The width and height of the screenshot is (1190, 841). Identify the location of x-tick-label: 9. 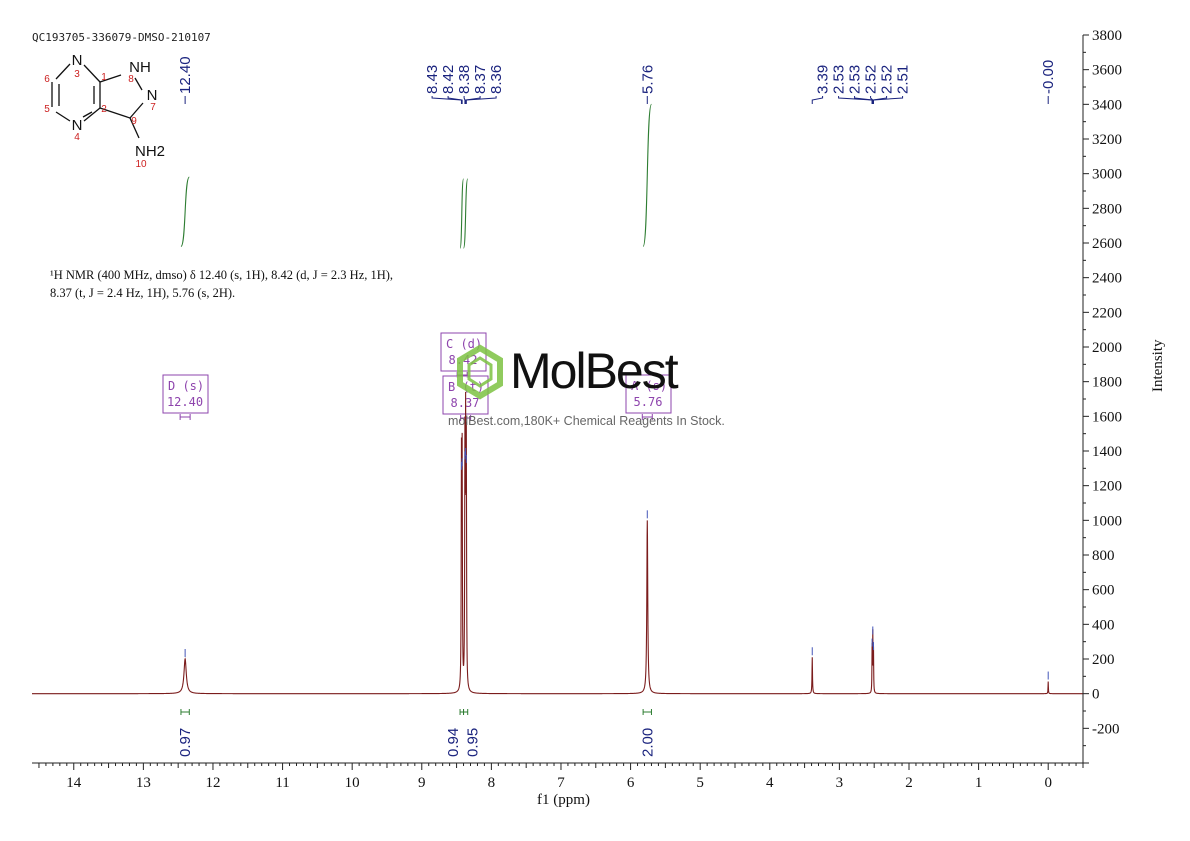
(422, 783).